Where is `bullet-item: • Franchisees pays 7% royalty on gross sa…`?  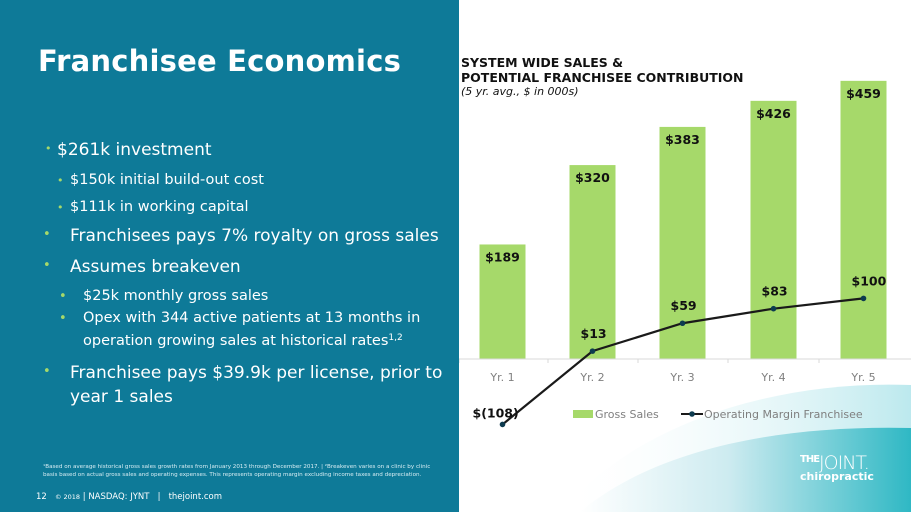 bullet-item: • Franchisees pays 7% royalty on gross sa… is located at coordinates (241, 236).